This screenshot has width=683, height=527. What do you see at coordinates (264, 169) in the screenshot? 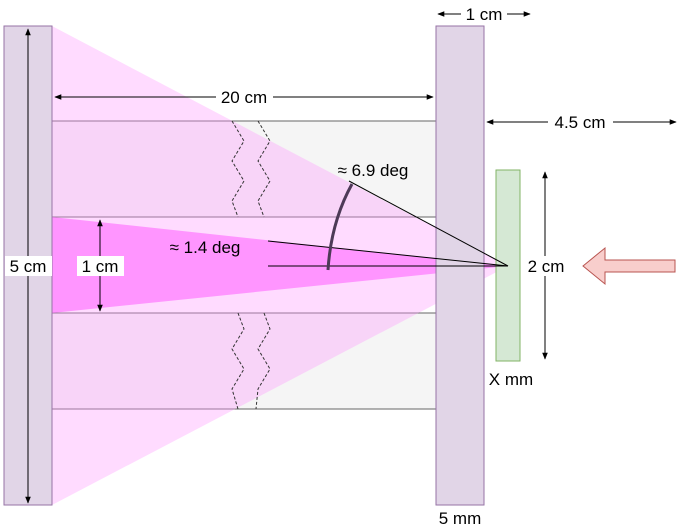
I see `break-mark-upper-right` at bounding box center [264, 169].